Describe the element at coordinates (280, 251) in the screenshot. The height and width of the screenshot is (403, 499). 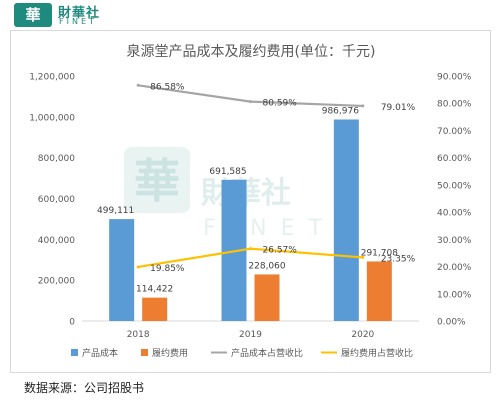
I see `line-data-label: 26.57%` at that location.